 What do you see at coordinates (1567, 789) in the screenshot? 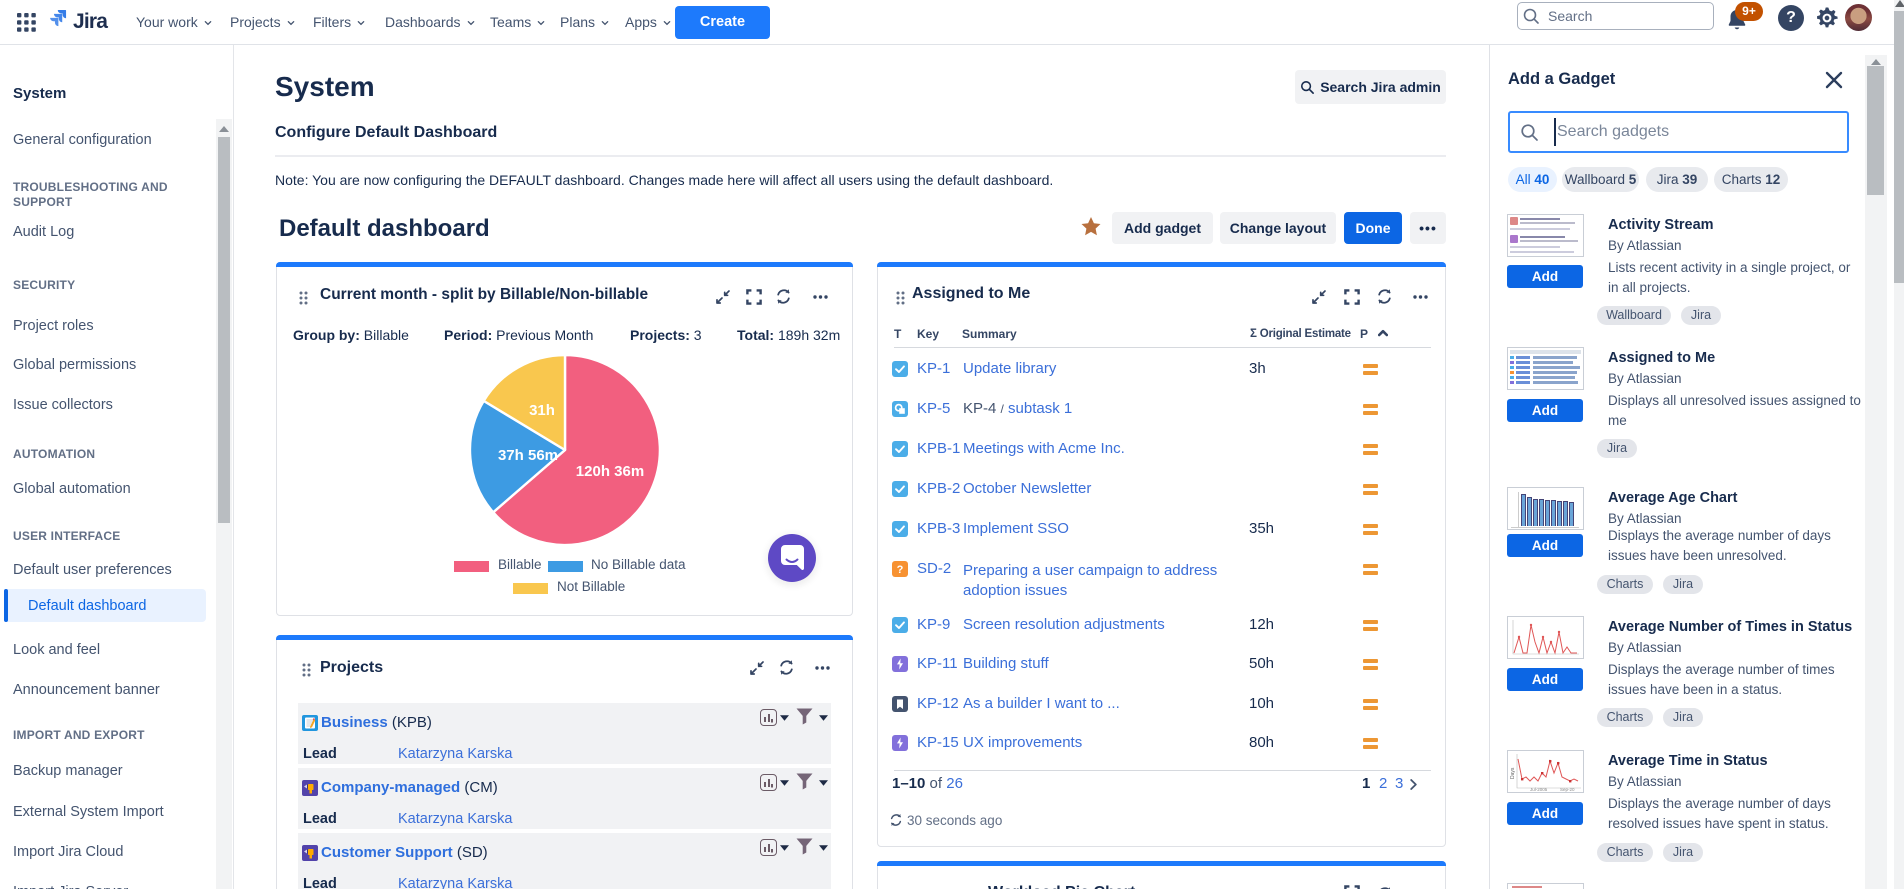
I see `svg-text: Sep-20` at bounding box center [1567, 789].